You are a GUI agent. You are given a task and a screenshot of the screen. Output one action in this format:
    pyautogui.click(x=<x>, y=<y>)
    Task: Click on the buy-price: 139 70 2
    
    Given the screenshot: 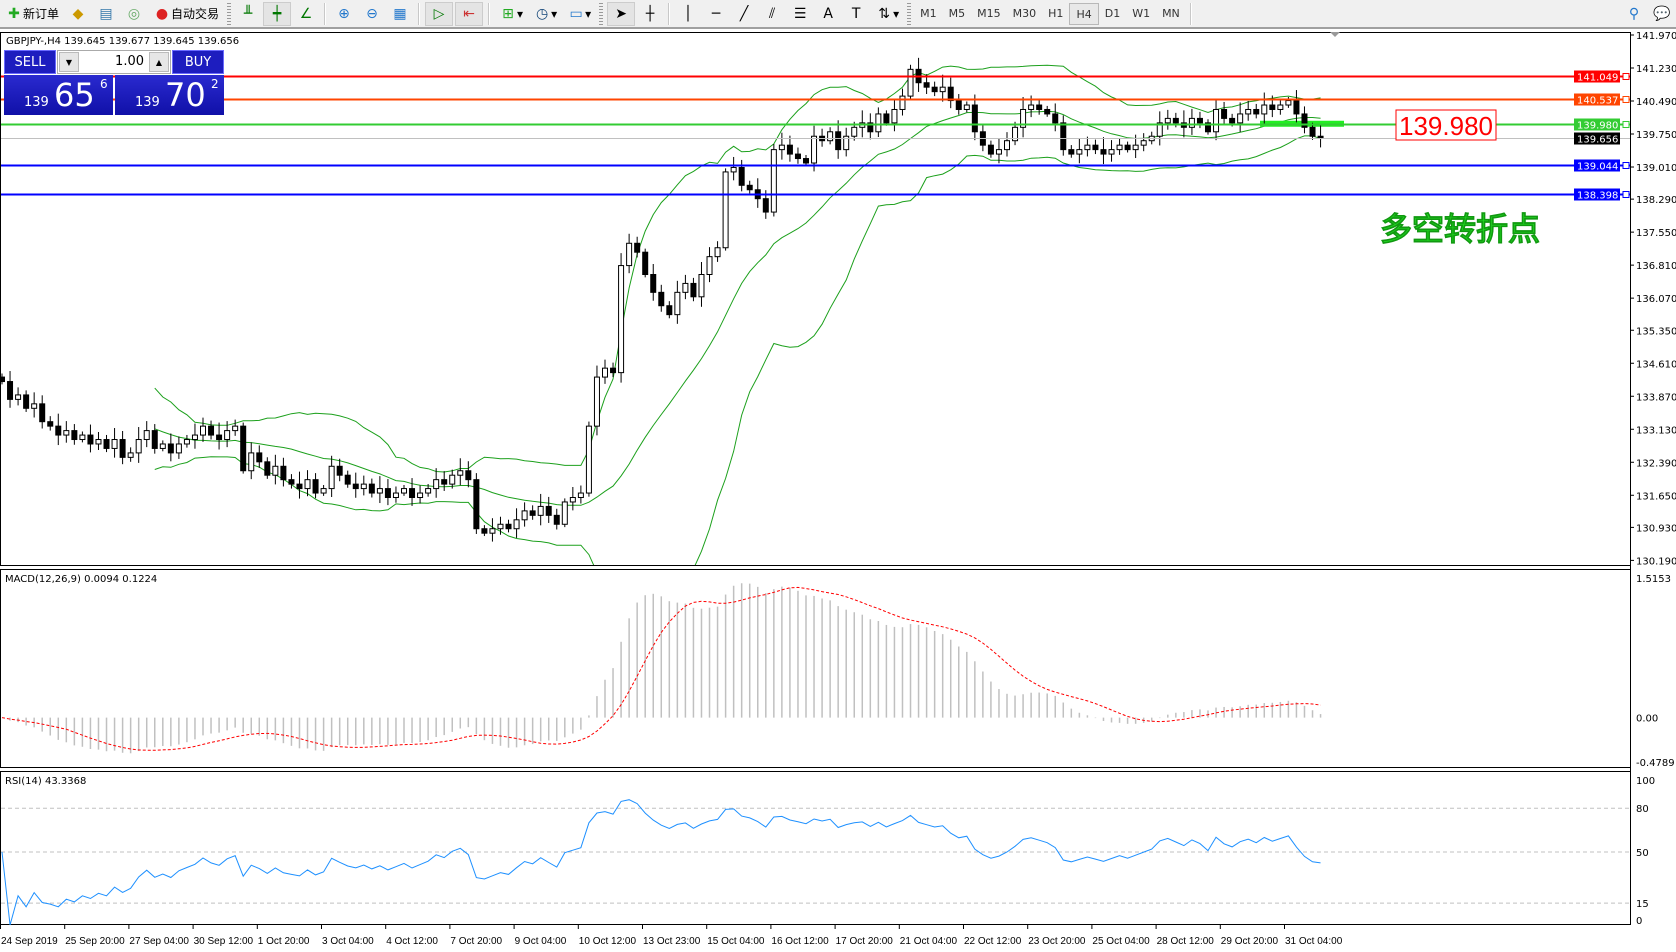 What is the action you would take?
    pyautogui.click(x=169, y=95)
    